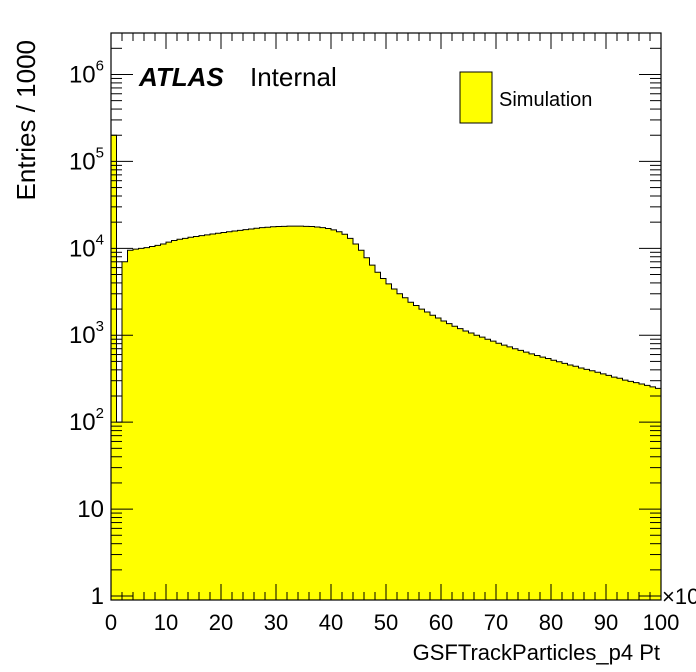 This screenshot has height=672, width=696. What do you see at coordinates (293, 77) in the screenshot?
I see `atlas-status-label: Internal` at bounding box center [293, 77].